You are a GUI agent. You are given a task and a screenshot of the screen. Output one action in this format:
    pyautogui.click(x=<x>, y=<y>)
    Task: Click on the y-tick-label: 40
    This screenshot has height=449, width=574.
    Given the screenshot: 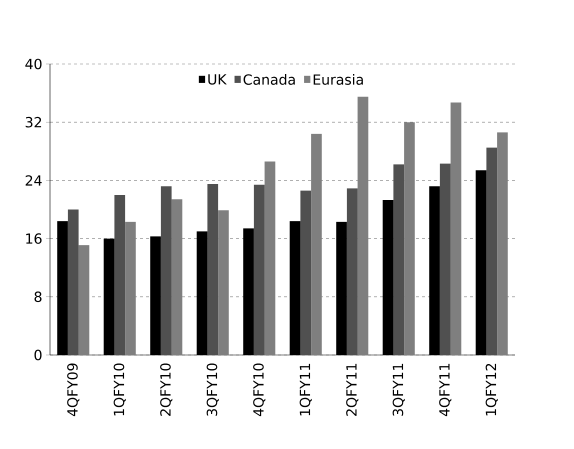 What is the action you would take?
    pyautogui.click(x=33, y=64)
    